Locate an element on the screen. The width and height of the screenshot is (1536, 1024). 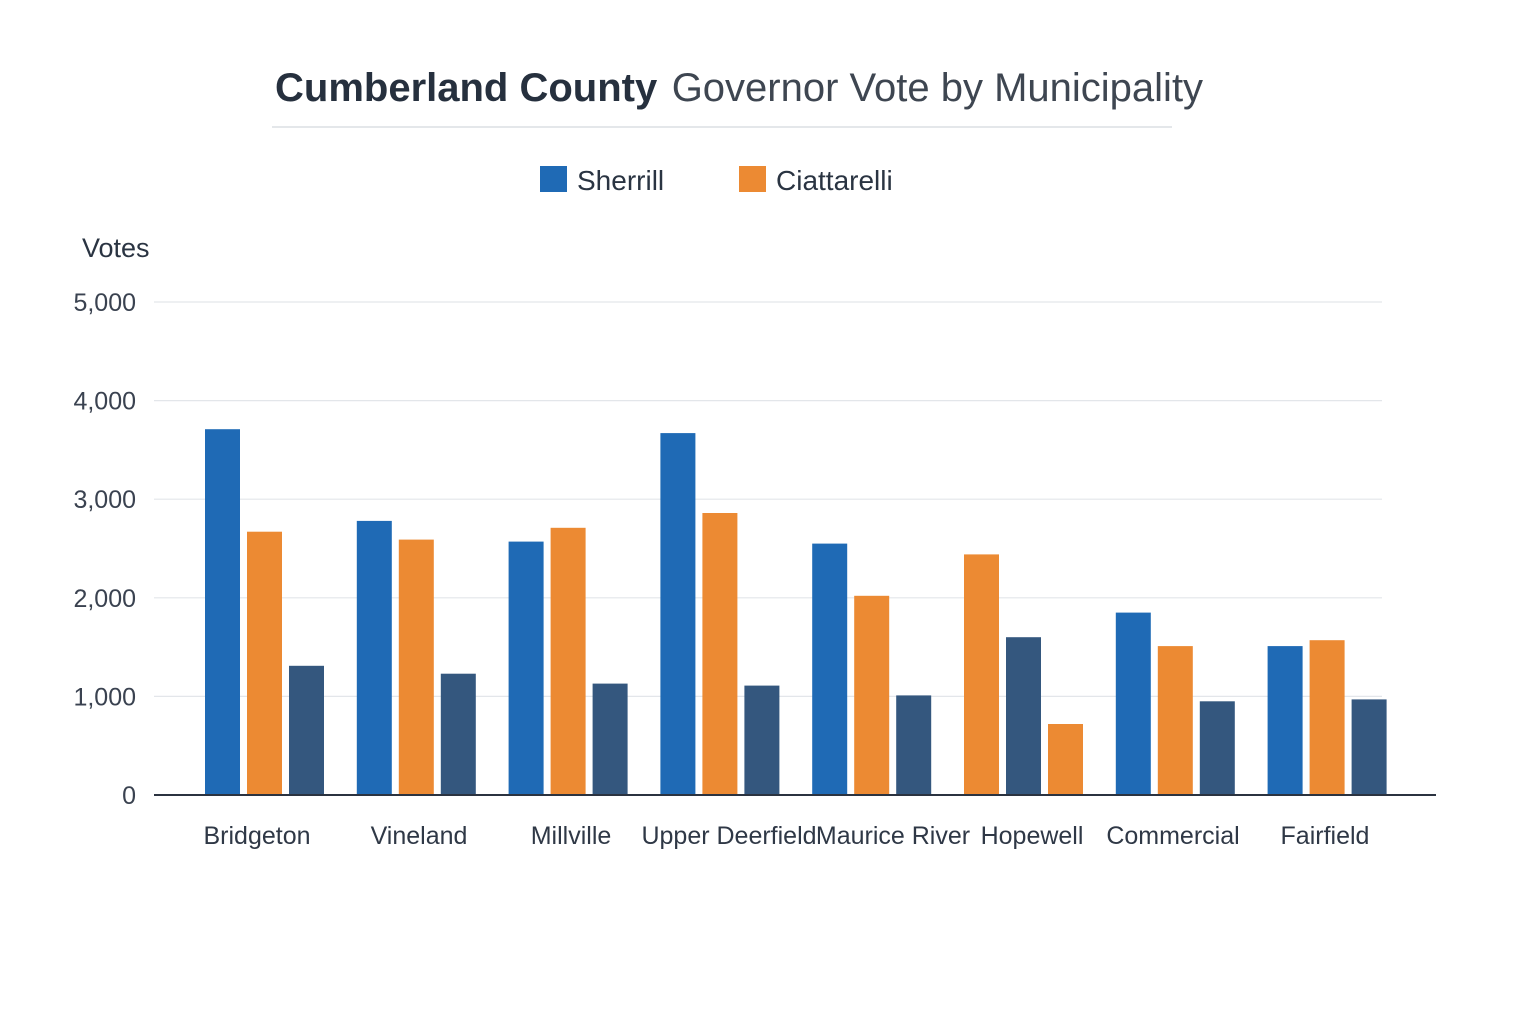
y-tick-label: 1,000 is located at coordinates (104, 697).